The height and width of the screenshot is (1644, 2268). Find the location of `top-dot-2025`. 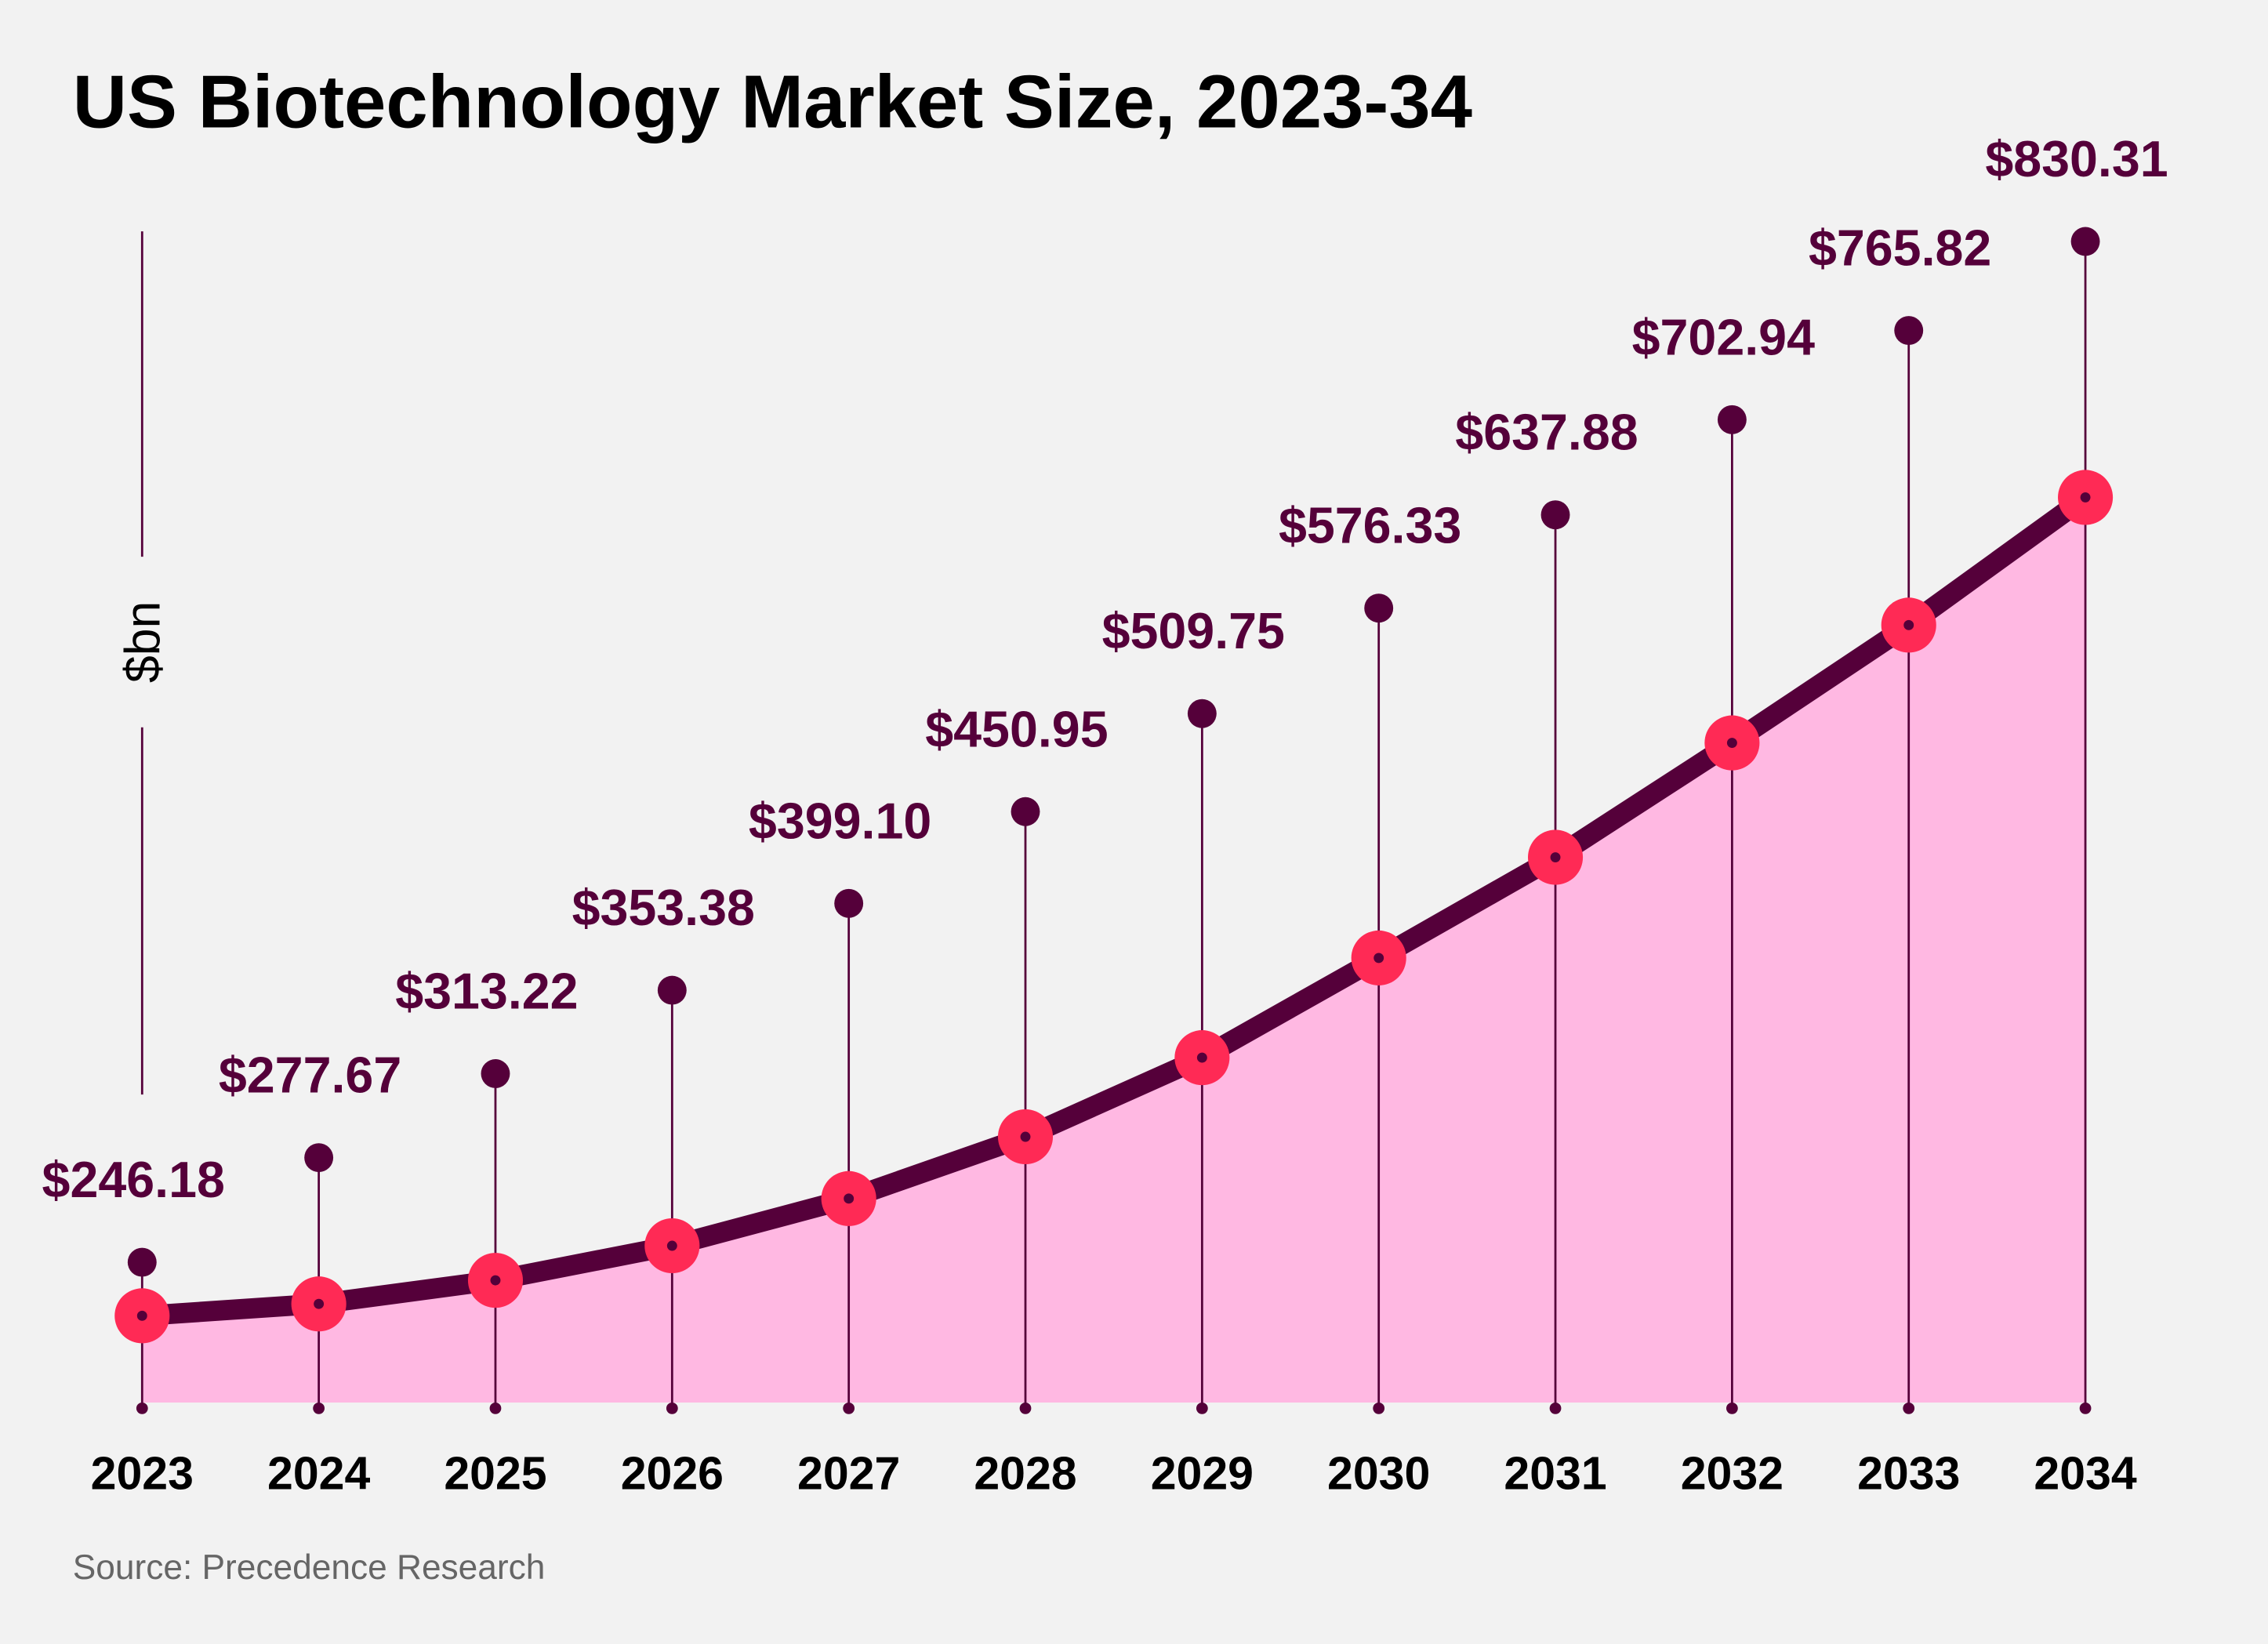

top-dot-2025 is located at coordinates (495, 1073).